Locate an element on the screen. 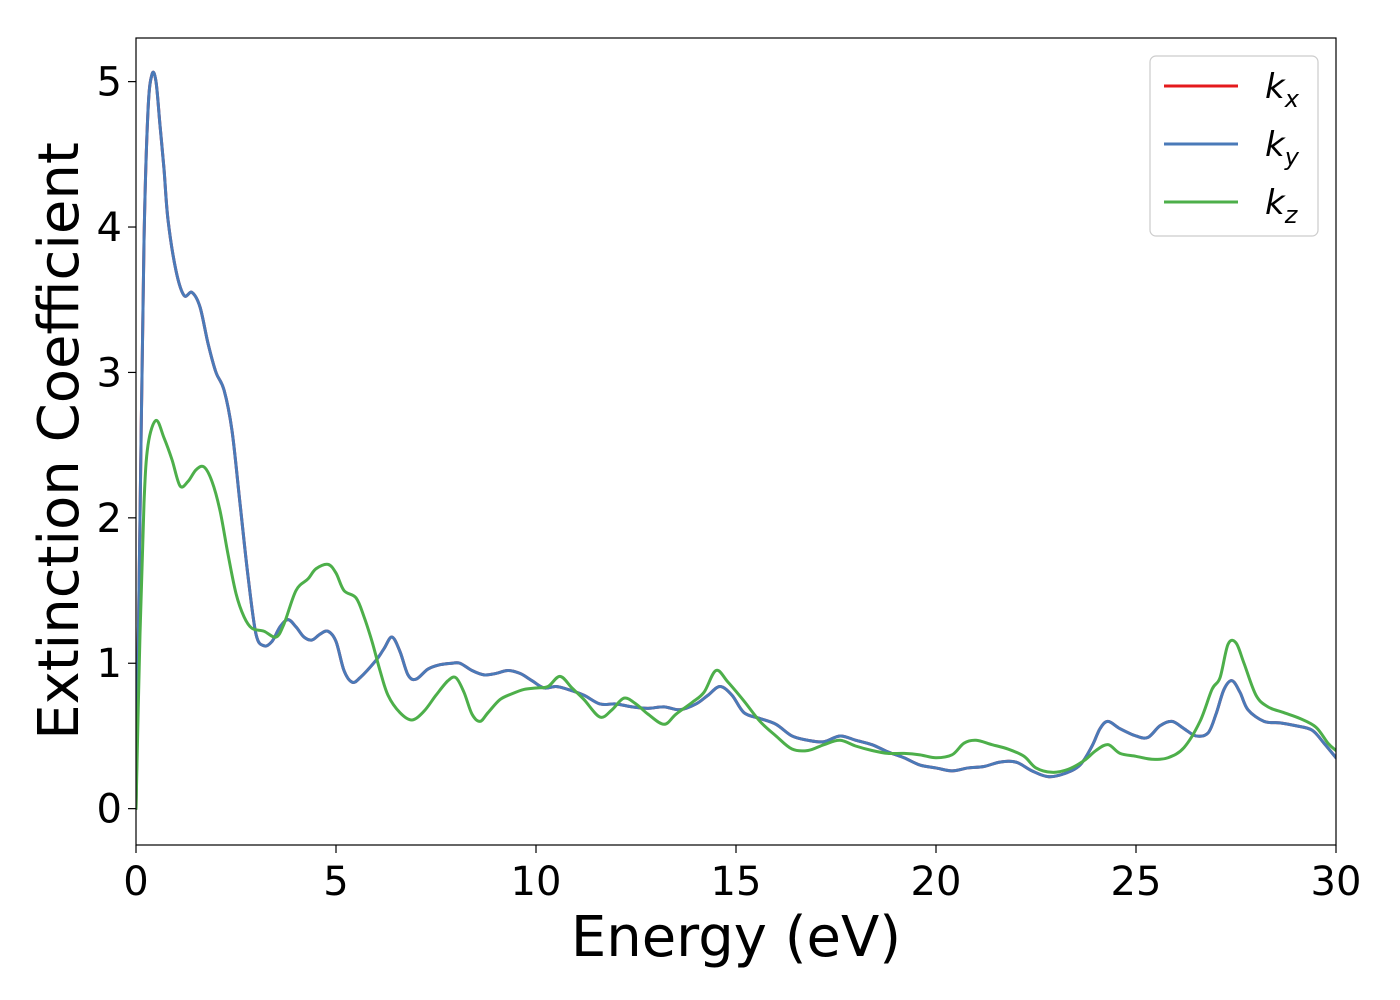  x-tick-label: 10 is located at coordinates (536, 882).